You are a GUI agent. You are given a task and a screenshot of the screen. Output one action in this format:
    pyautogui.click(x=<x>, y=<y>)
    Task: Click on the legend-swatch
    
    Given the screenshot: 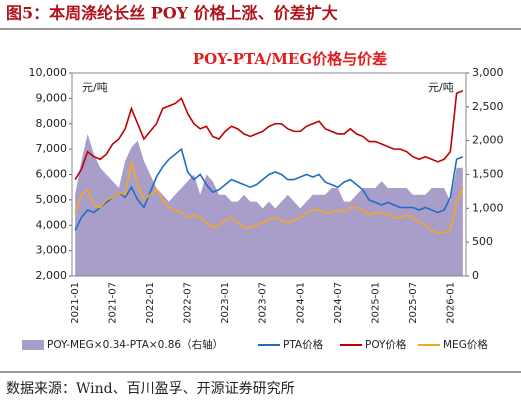 What is the action you would take?
    pyautogui.click(x=33, y=345)
    